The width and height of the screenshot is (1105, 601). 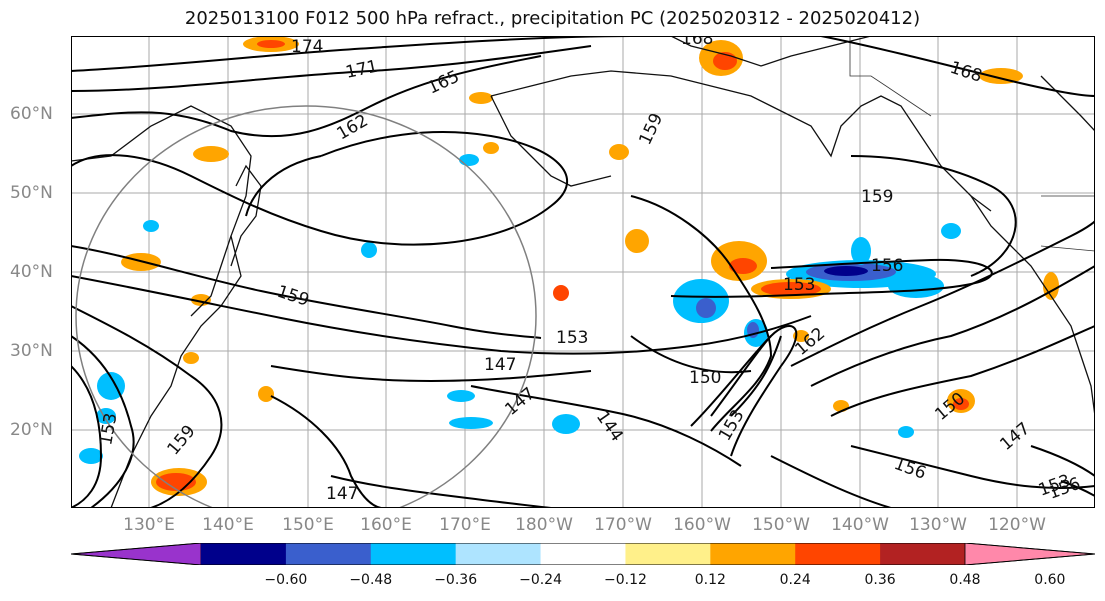 What do you see at coordinates (456, 580) in the screenshot?
I see `colorbar-tick-label: −0.36` at bounding box center [456, 580].